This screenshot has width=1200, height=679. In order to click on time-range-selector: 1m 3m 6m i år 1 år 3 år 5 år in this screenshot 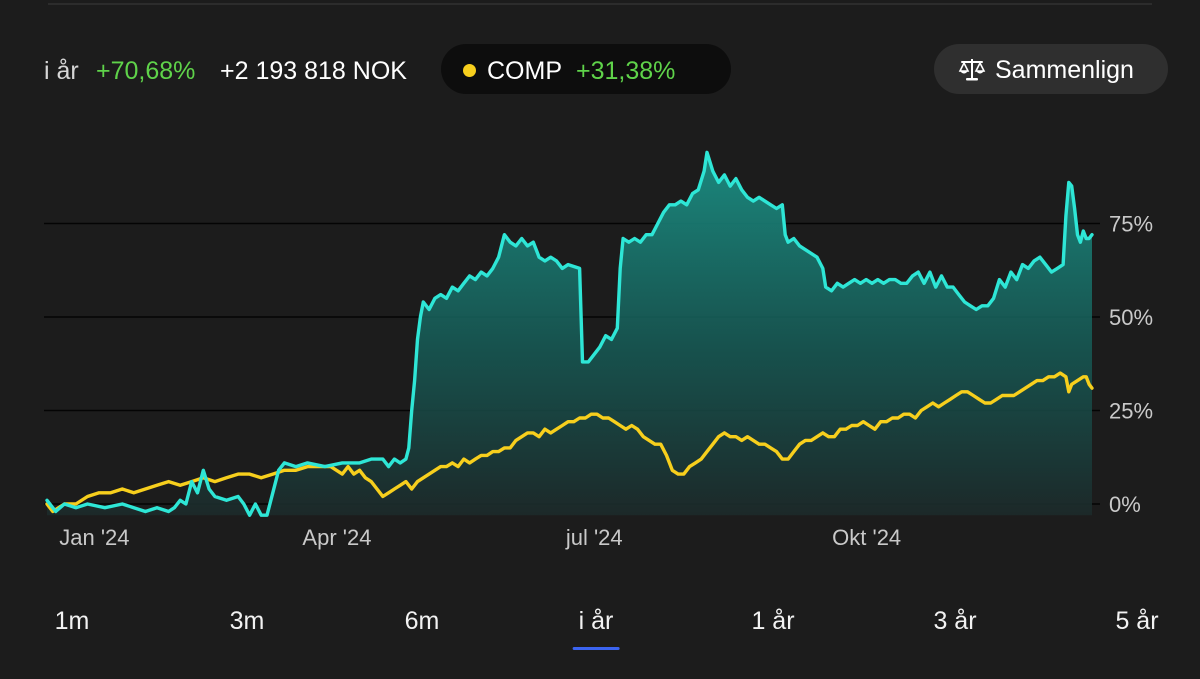, I will do `click(600, 630)`.